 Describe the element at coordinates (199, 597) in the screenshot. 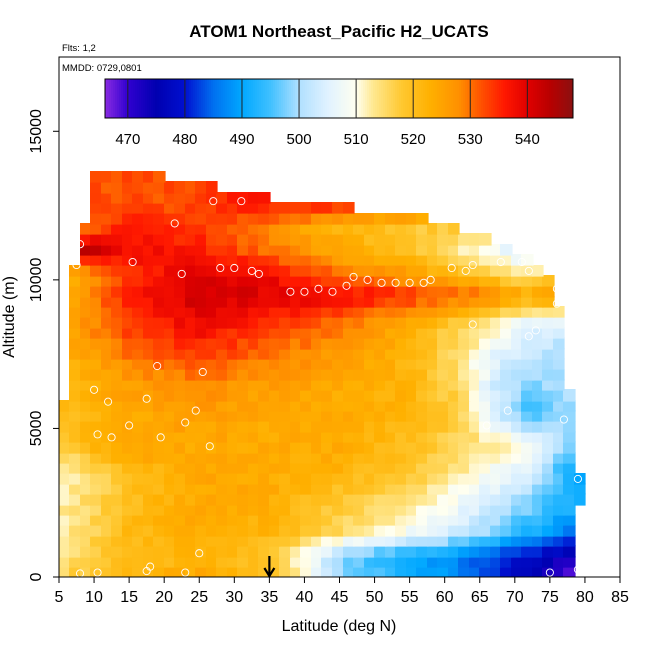

I see `x-tick-label: 25` at that location.